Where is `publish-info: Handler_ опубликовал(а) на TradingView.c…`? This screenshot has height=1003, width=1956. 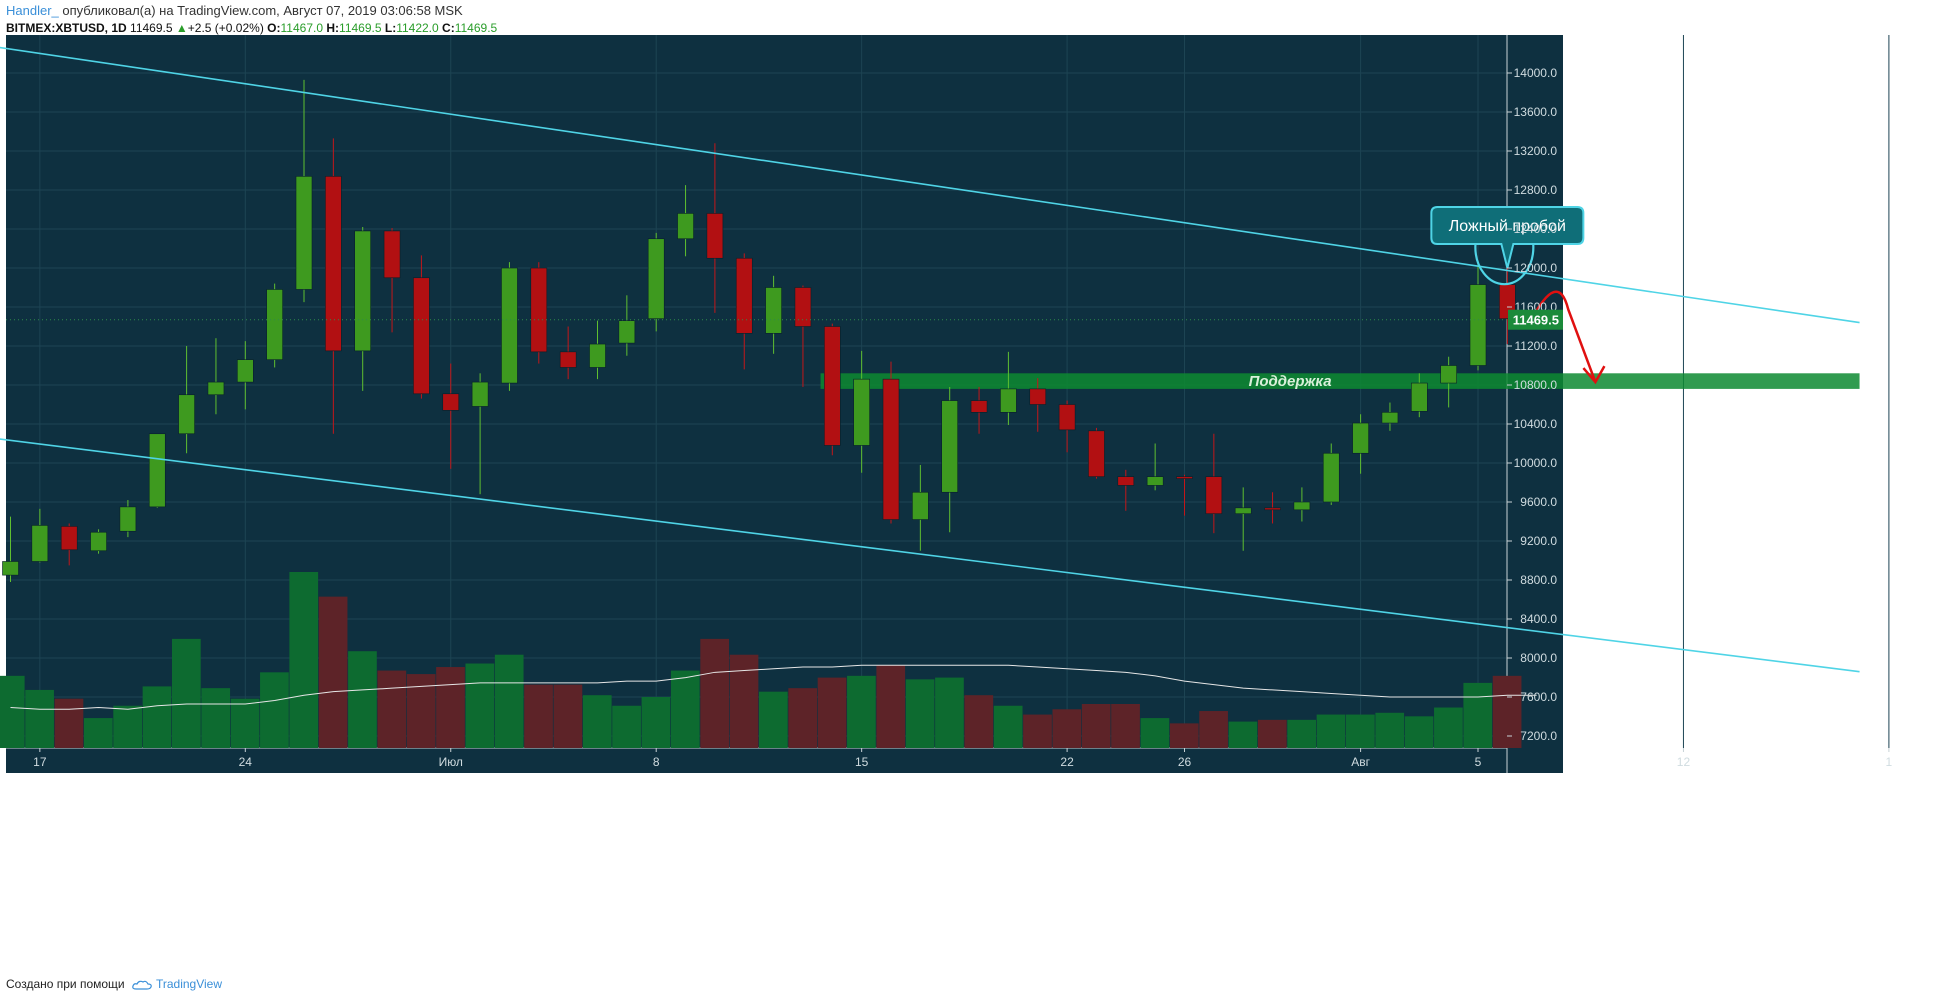
publish-info: Handler_ опубликовал(а) на TradingView.c… is located at coordinates (234, 10).